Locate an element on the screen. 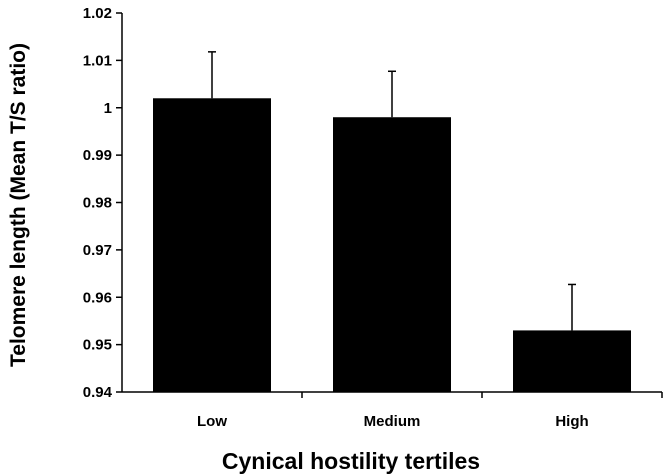  x-axis-title: Cynical hostility tertiles is located at coordinates (351, 461).